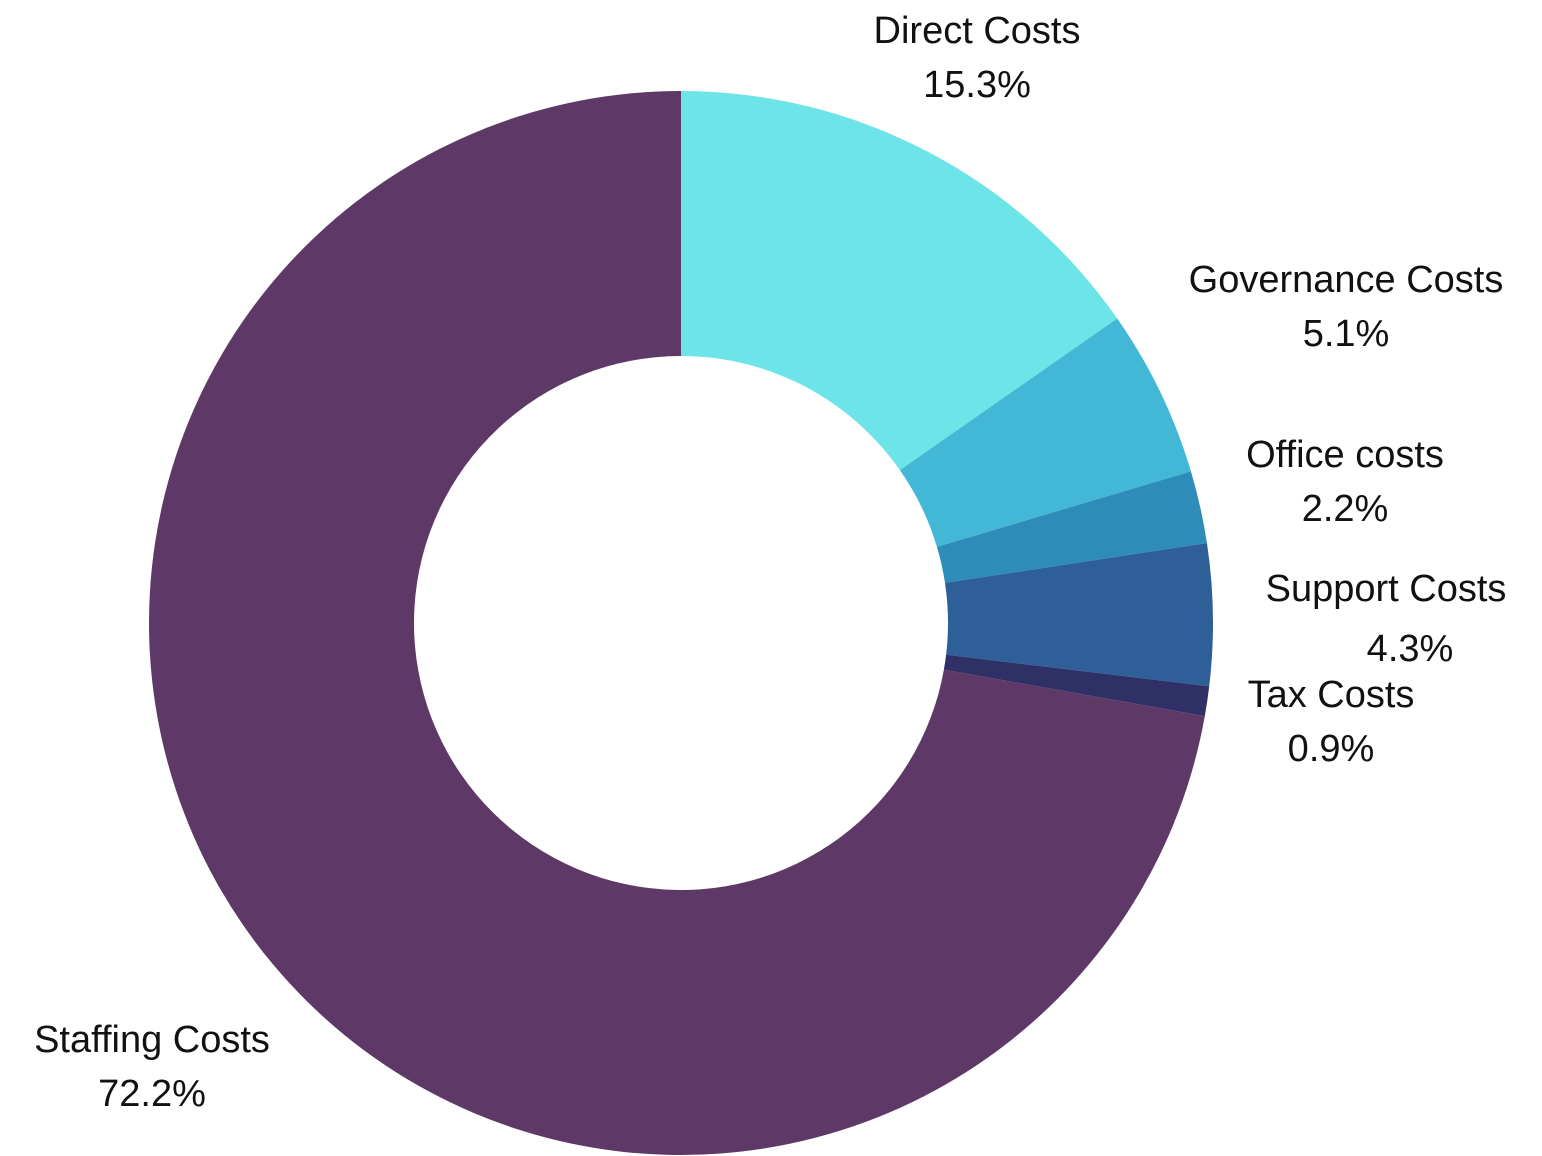 This screenshot has width=1542, height=1156. What do you see at coordinates (152, 1040) in the screenshot?
I see `slice-name: Staffing Costs` at bounding box center [152, 1040].